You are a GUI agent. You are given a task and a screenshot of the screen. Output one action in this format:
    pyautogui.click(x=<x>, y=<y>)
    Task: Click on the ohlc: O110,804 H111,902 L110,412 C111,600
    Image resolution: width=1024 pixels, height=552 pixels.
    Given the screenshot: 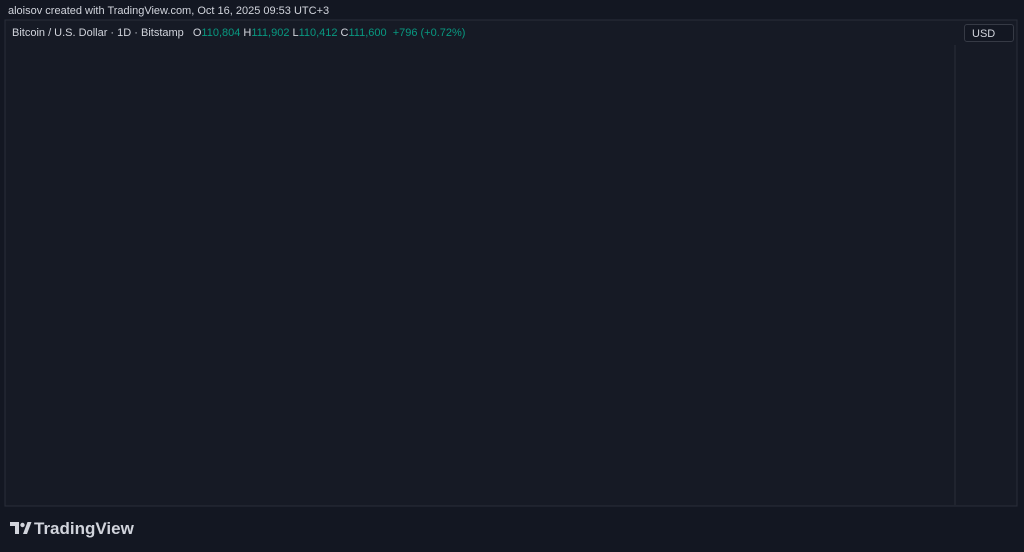 What is the action you would take?
    pyautogui.click(x=291, y=33)
    